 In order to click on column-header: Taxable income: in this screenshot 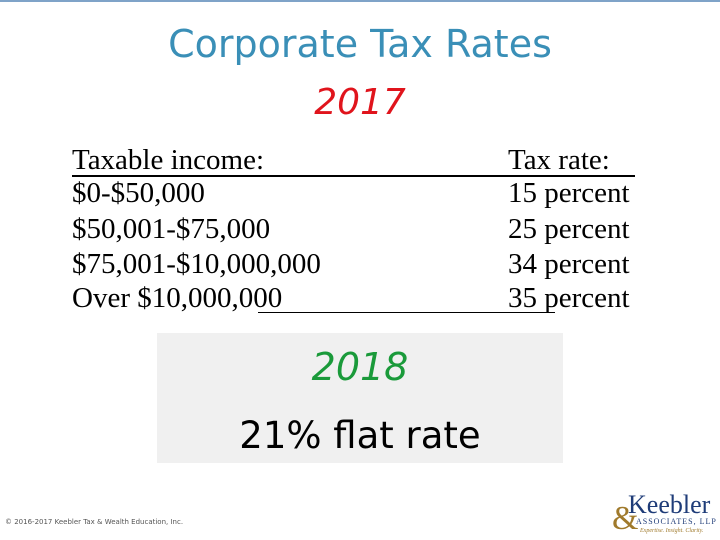, I will do `click(168, 160)`.